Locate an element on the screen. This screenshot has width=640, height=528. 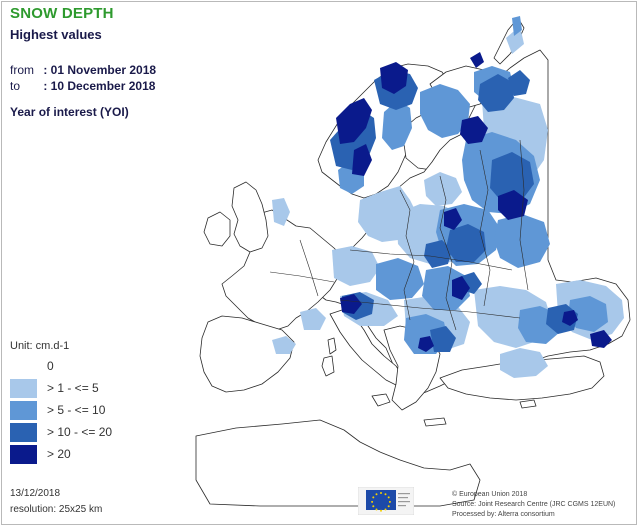
map-subtitle: Highest values is located at coordinates (56, 34).